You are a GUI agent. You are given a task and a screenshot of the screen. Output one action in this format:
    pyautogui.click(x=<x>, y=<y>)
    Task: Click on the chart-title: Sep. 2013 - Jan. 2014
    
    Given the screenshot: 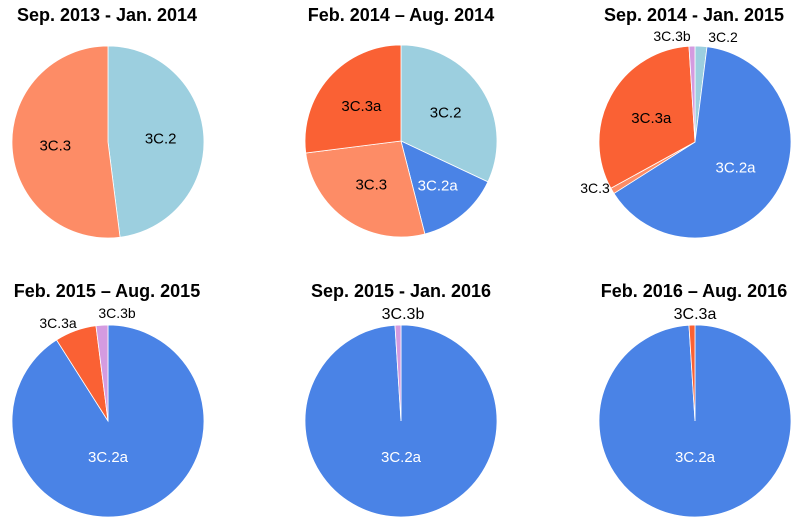 What is the action you would take?
    pyautogui.click(x=107, y=15)
    